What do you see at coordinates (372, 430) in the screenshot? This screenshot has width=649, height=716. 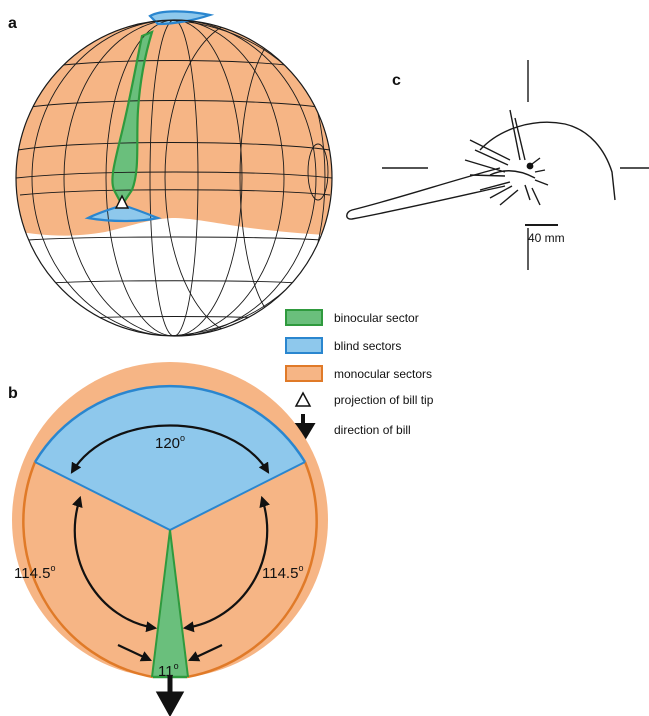 I see `legend-label-bill-direction: direction of bill` at bounding box center [372, 430].